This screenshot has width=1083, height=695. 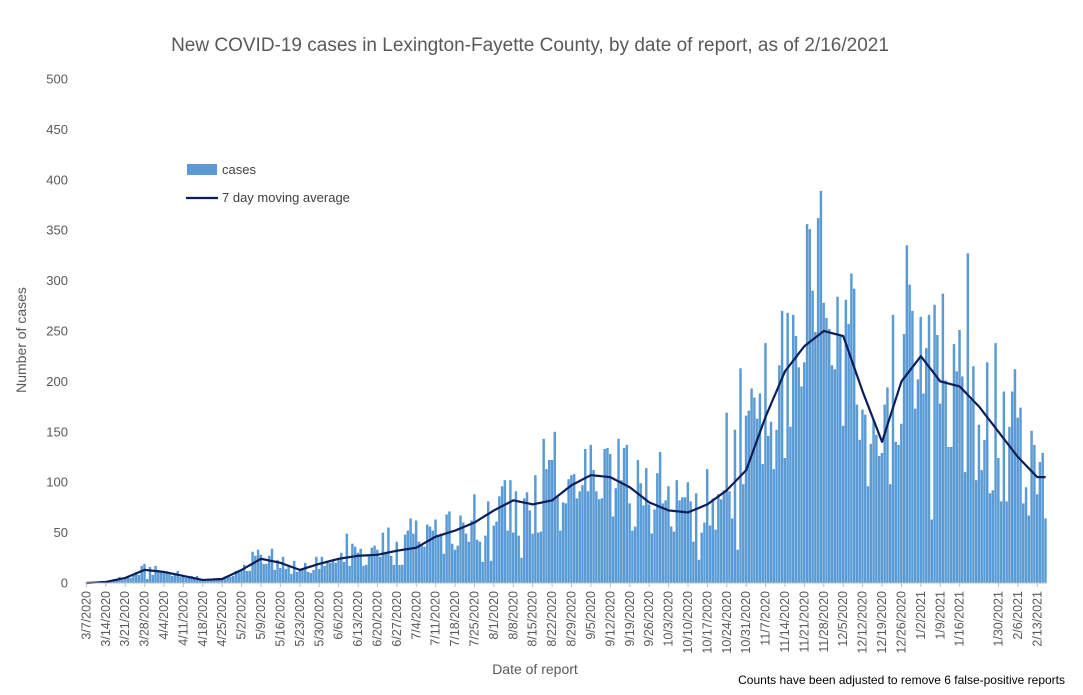 What do you see at coordinates (397, 619) in the screenshot?
I see `x-tick-label: 6/27/2020` at bounding box center [397, 619].